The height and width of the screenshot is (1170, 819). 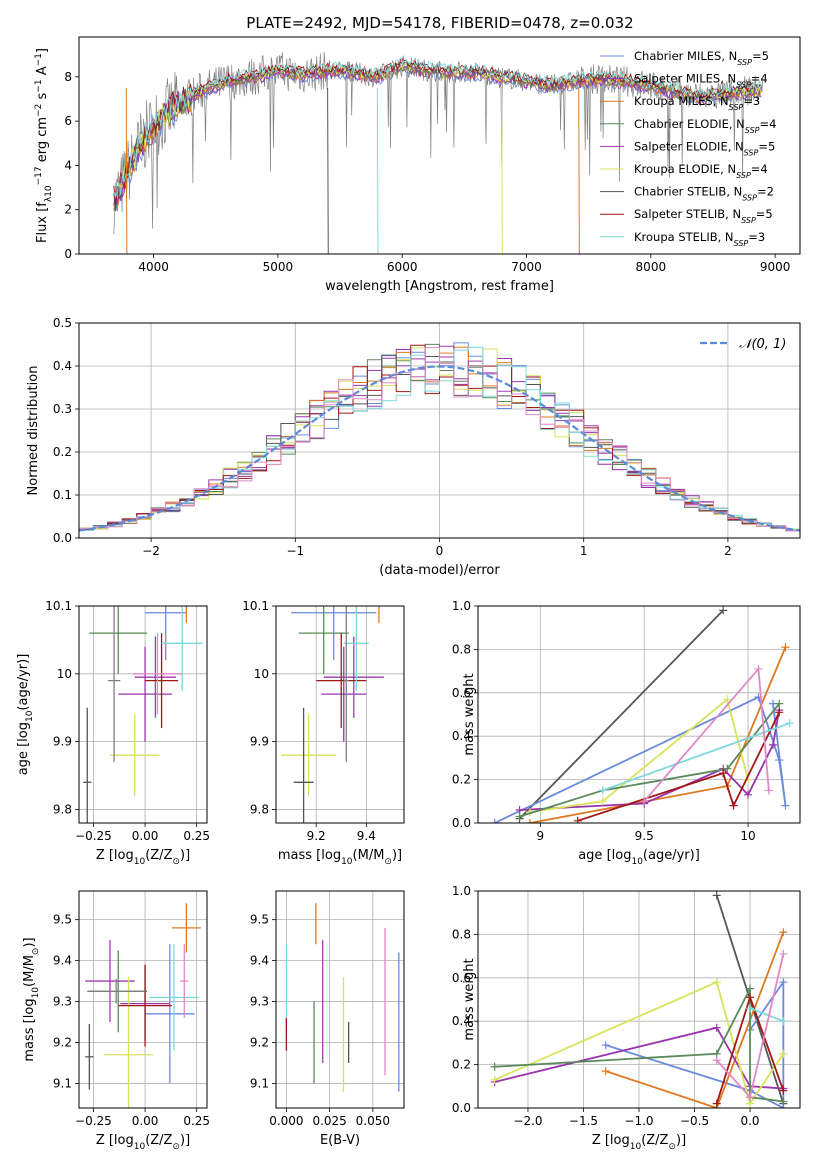 I want to click on y-tick-label: 9.4, so click(x=259, y=961).